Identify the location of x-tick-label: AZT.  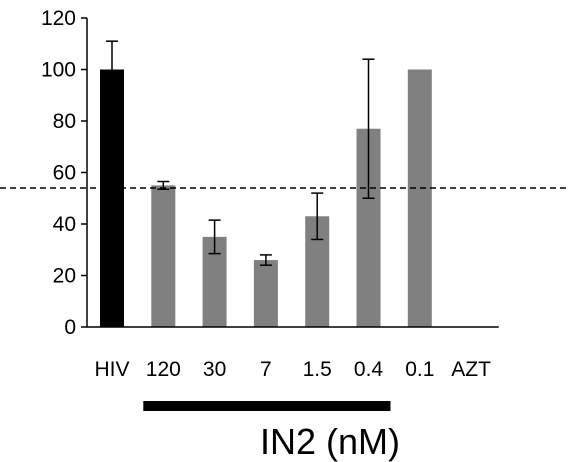
(471, 369).